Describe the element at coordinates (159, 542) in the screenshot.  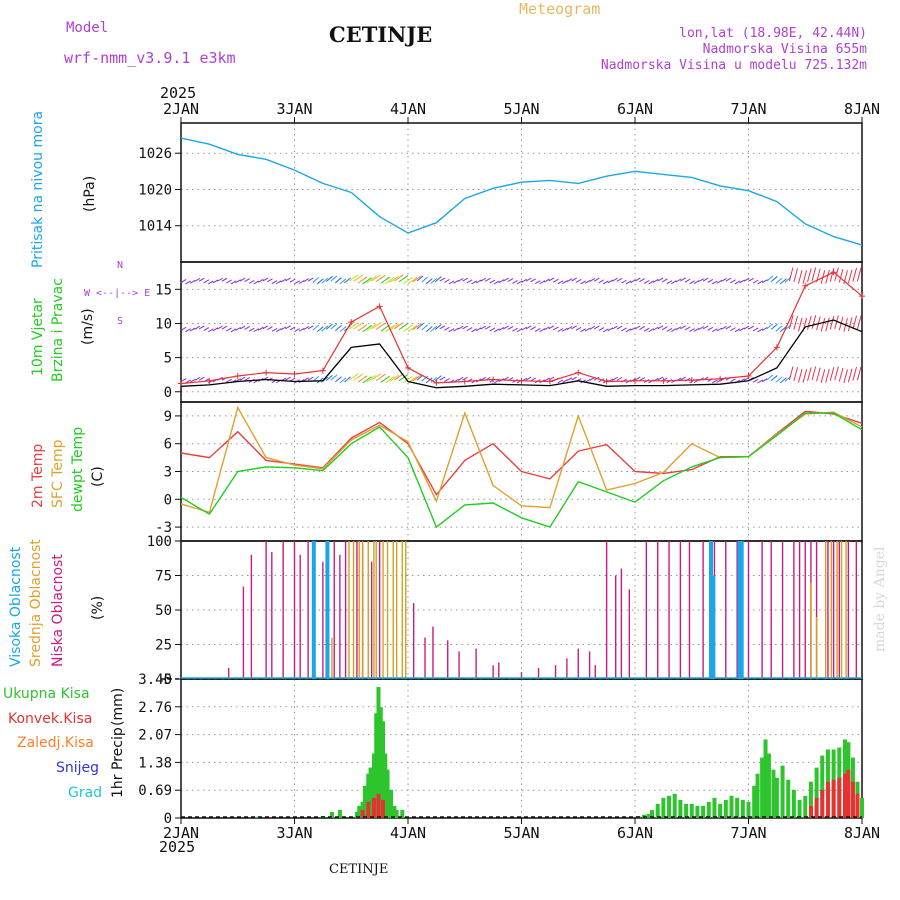
I see `clouds-ytick-label: 100` at that location.